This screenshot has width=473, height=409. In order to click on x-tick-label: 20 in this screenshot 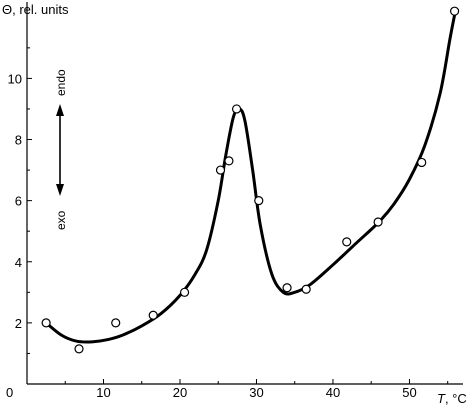, I will do `click(180, 392)`.